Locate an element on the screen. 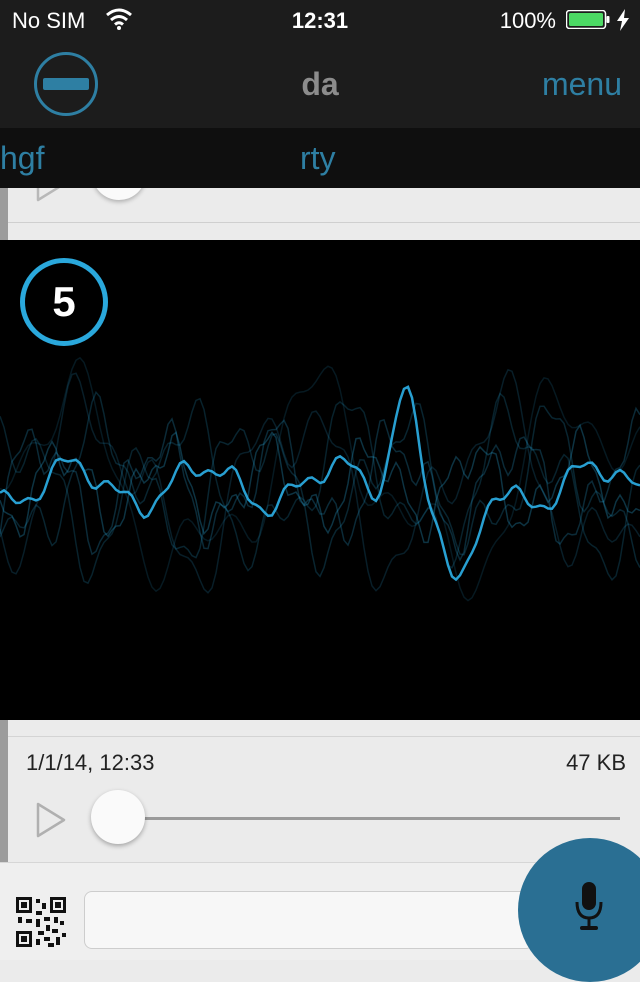 This screenshot has width=640, height=982. battery-icon is located at coordinates (588, 19).